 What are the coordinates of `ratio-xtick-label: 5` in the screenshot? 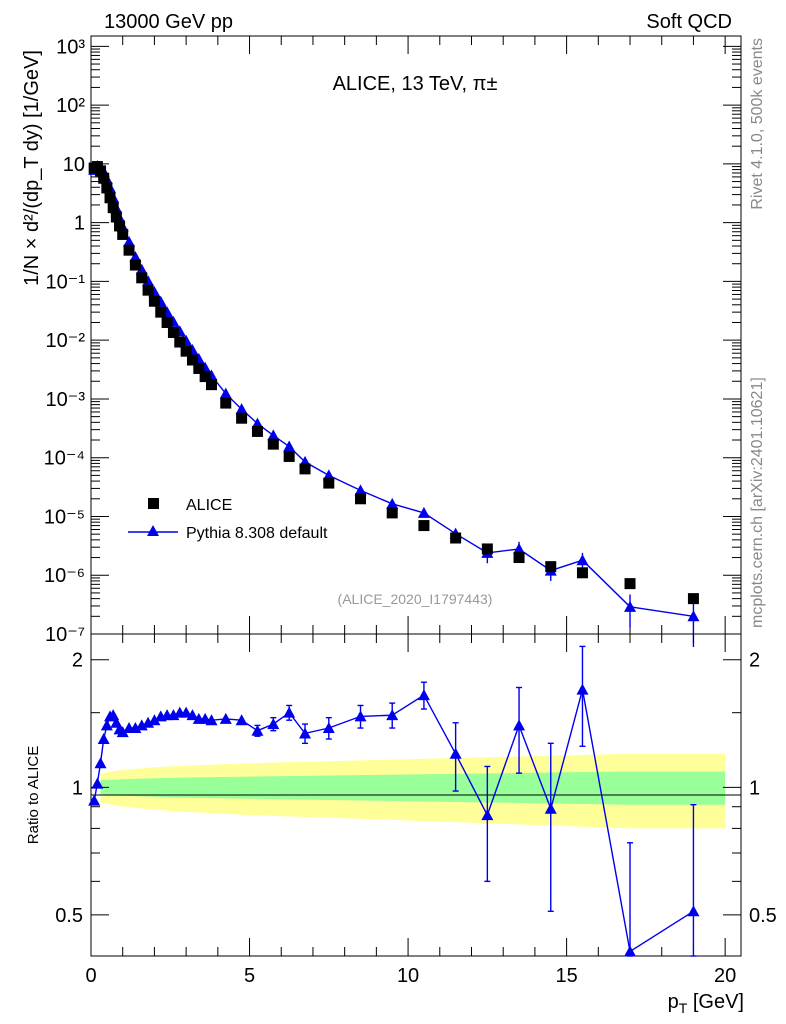 It's located at (249, 976).